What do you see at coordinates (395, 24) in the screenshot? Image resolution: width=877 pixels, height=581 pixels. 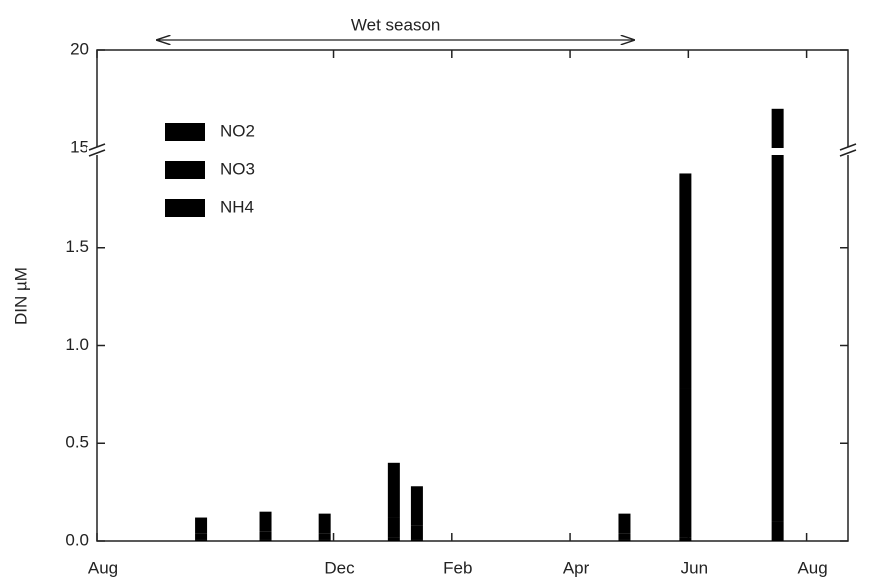 I see `annotation: Wet season` at bounding box center [395, 24].